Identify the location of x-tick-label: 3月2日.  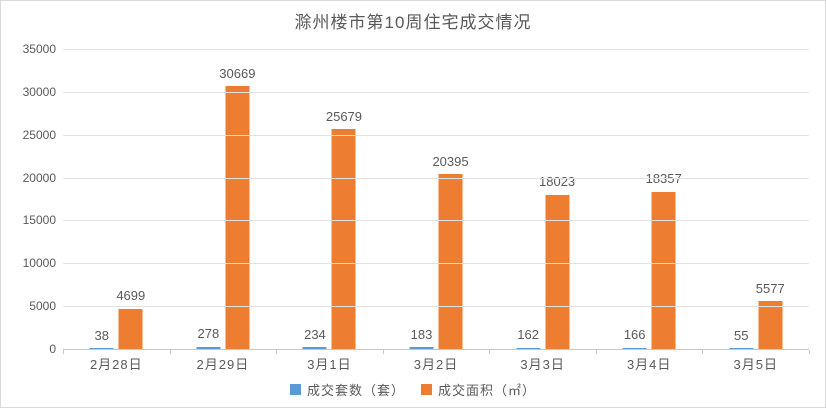
(436, 364).